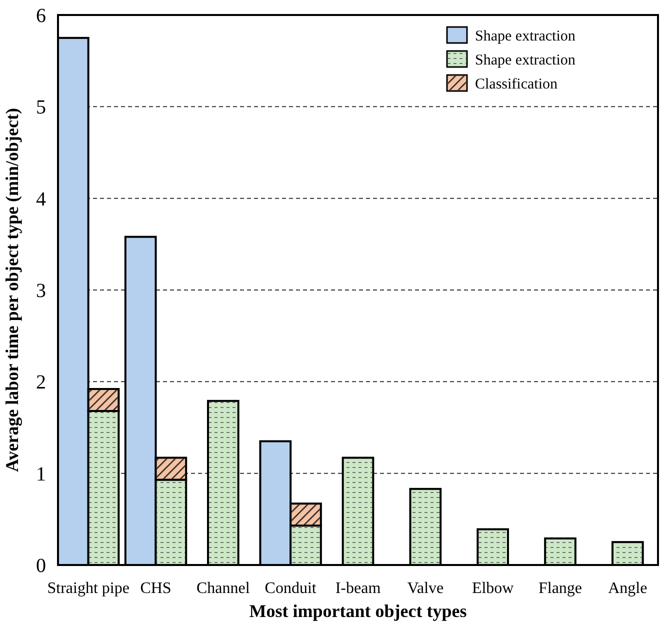 The height and width of the screenshot is (625, 670). Describe the element at coordinates (628, 588) in the screenshot. I see `x-tick-label: Angle` at that location.